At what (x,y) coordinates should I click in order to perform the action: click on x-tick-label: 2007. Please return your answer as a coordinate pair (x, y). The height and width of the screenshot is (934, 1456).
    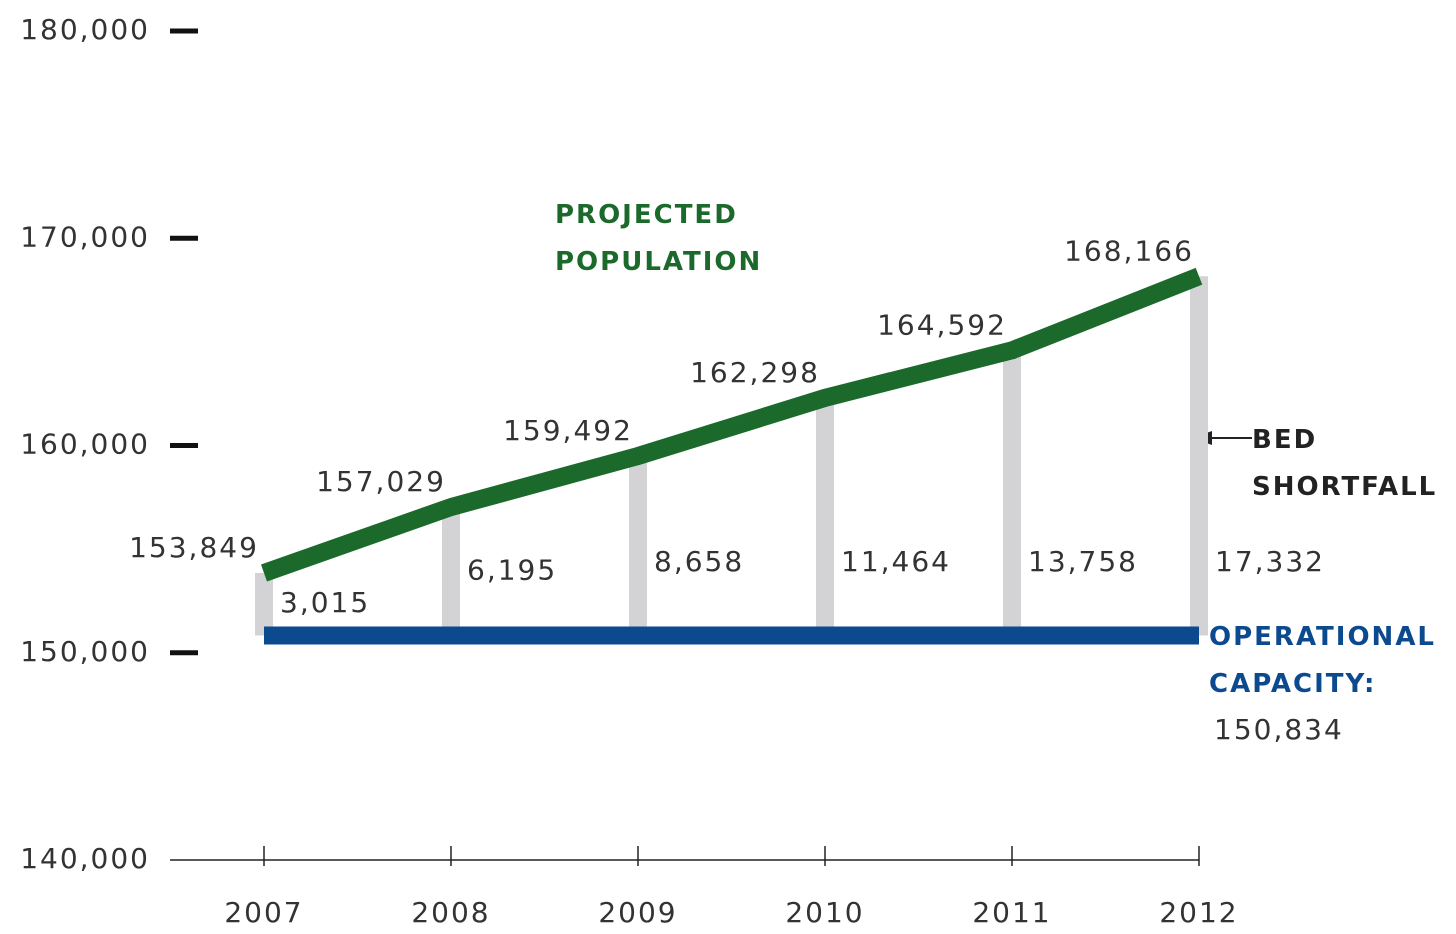
    Looking at the image, I should click on (263, 912).